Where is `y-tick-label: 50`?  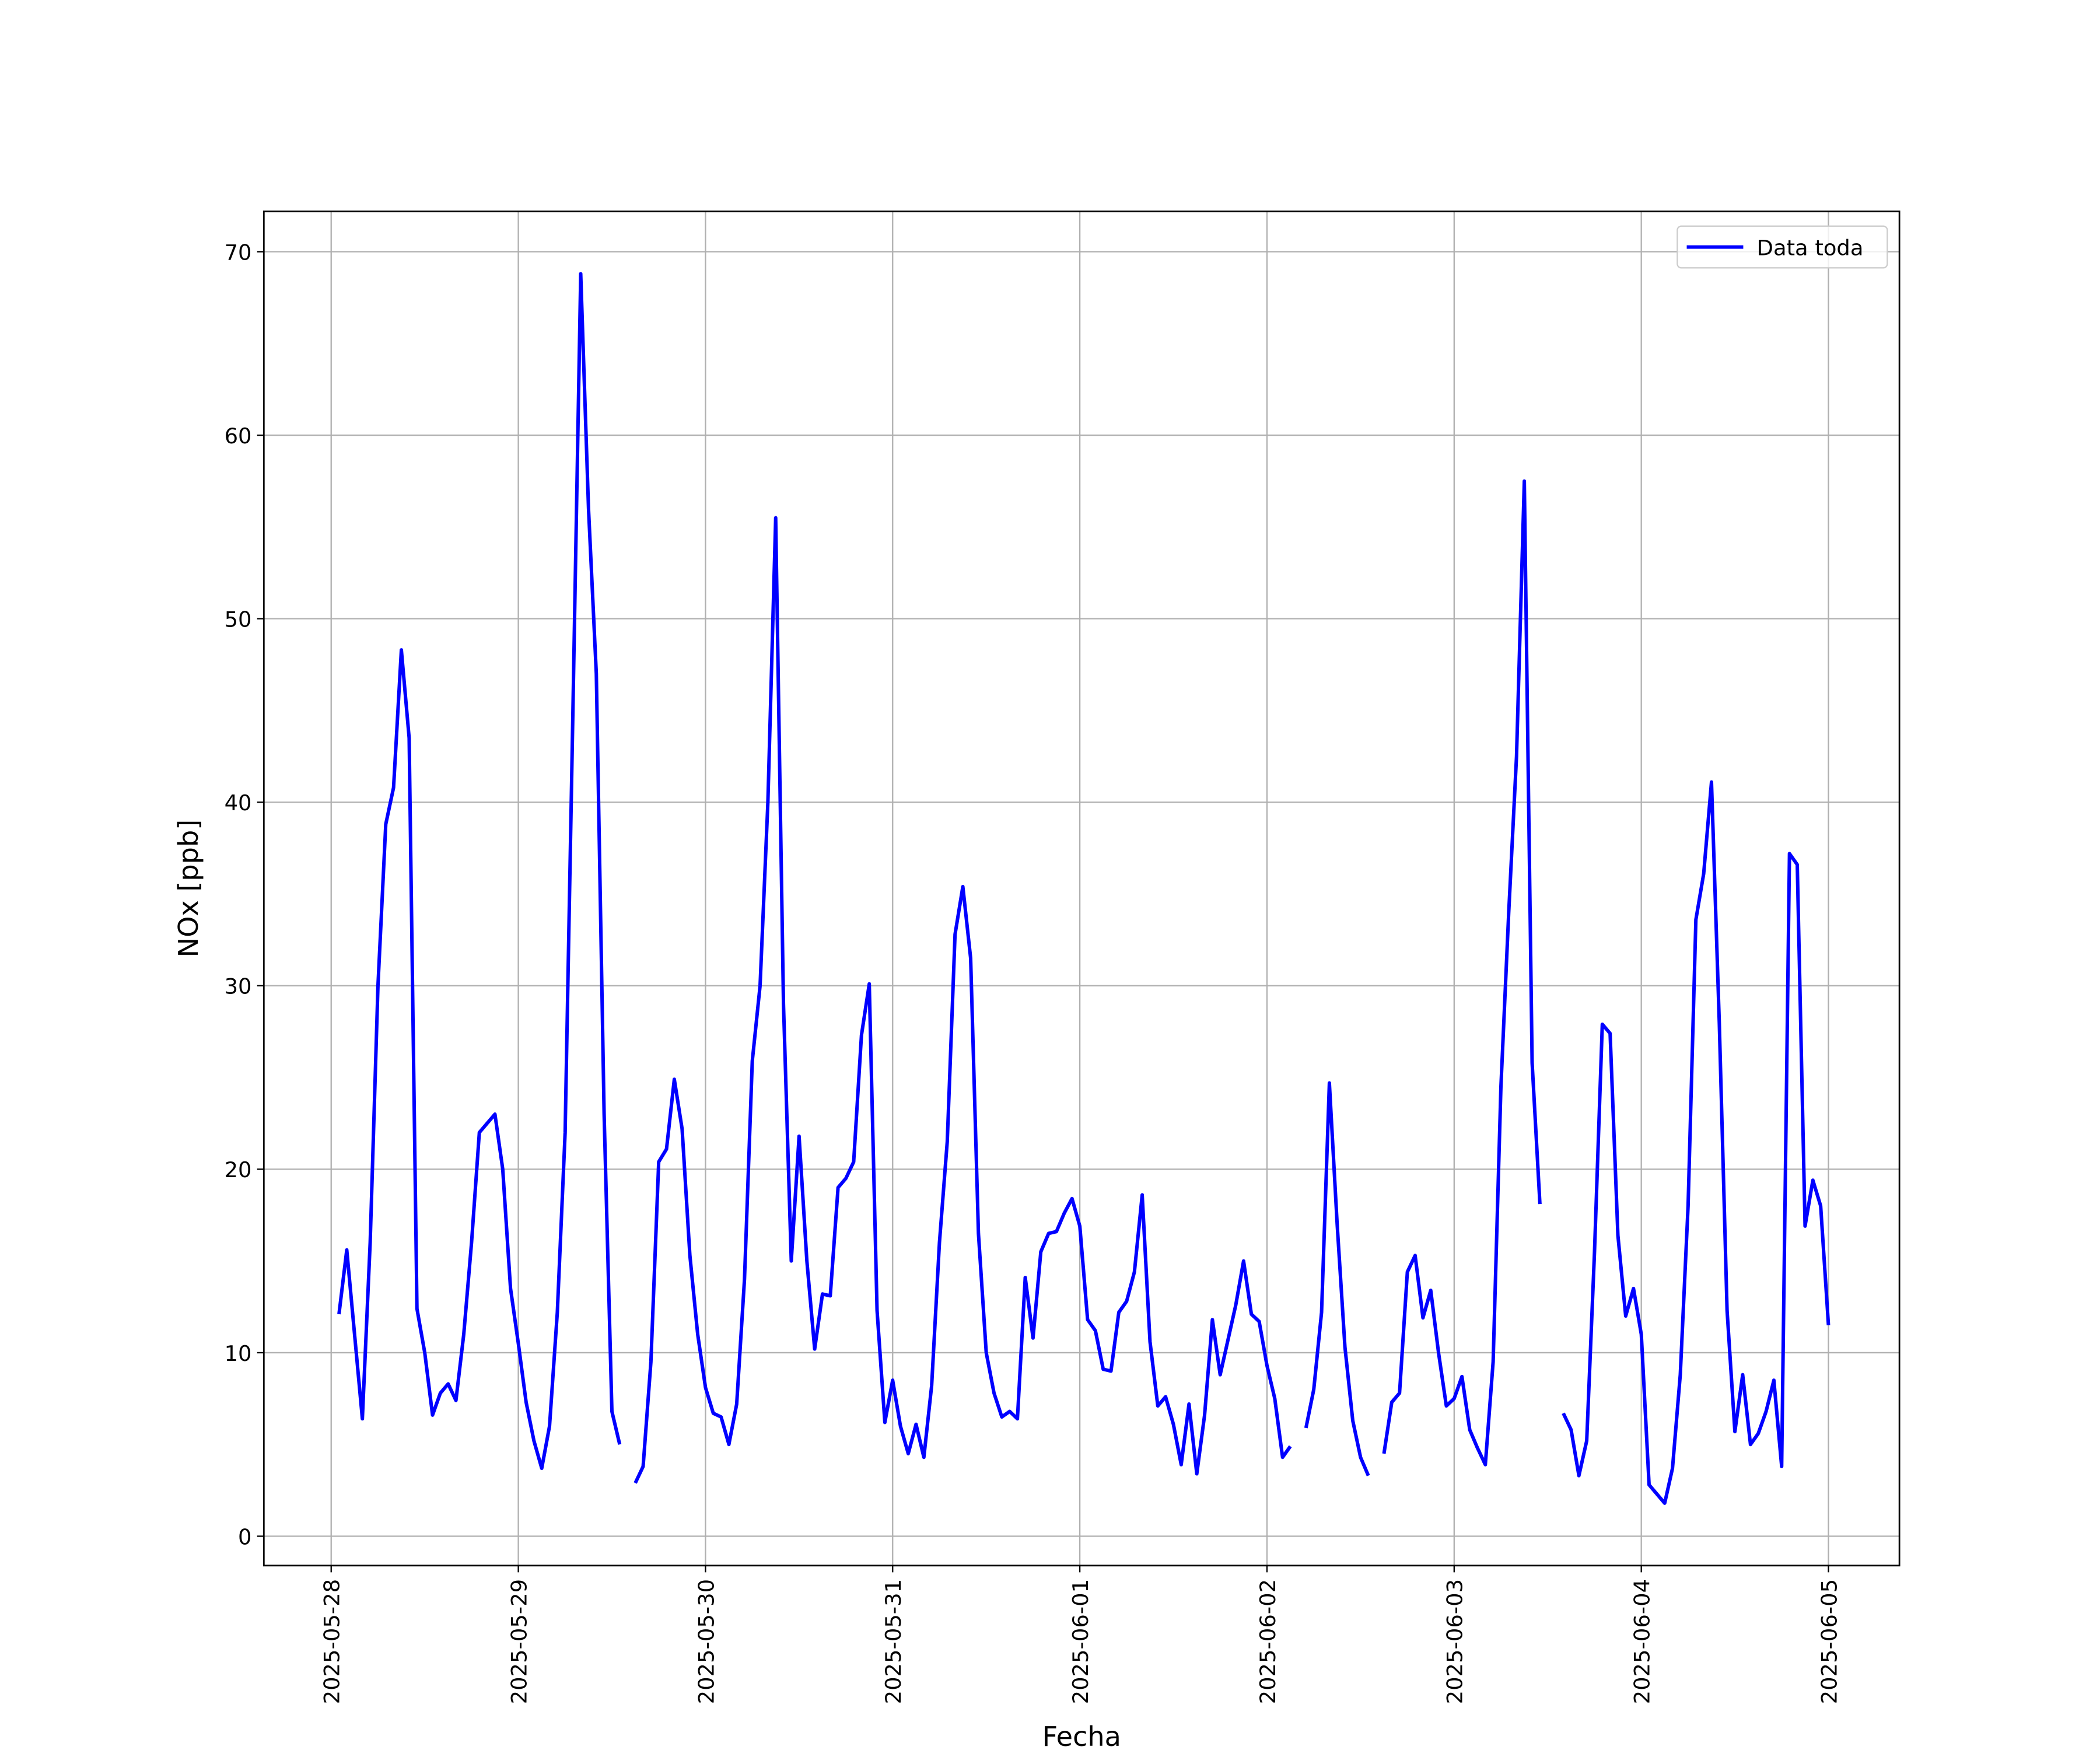 y-tick-label: 50 is located at coordinates (238, 619).